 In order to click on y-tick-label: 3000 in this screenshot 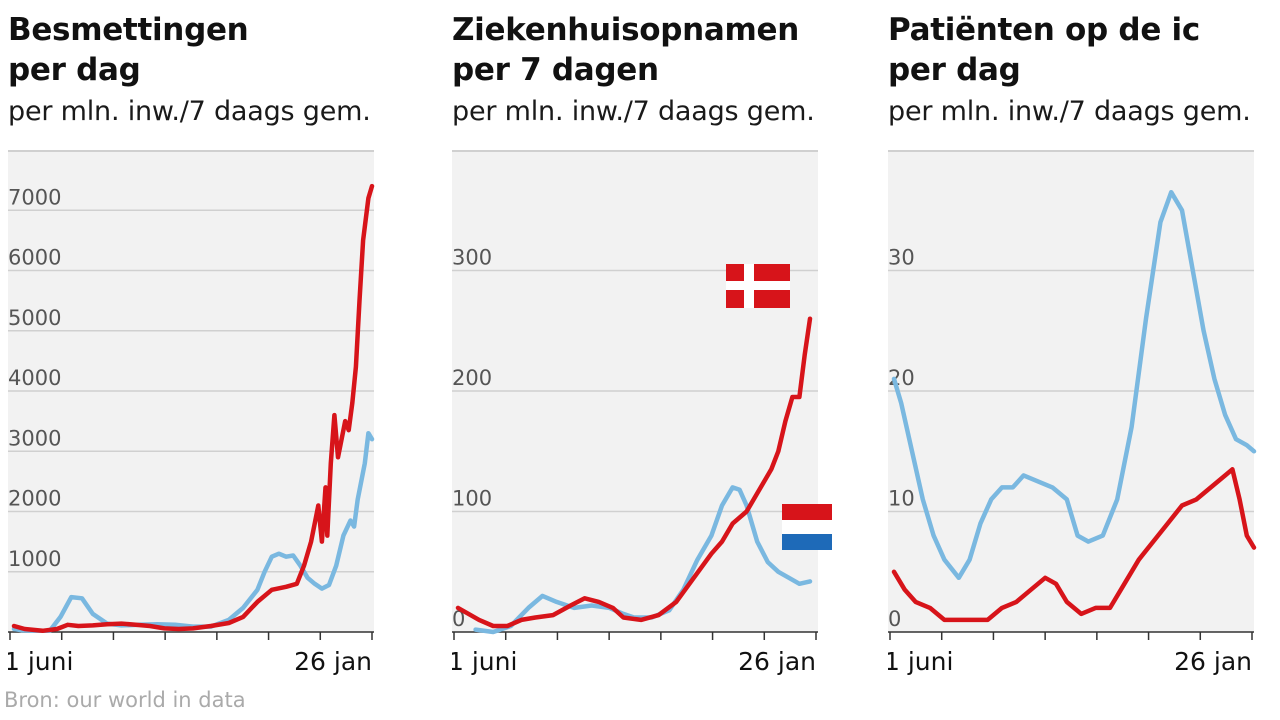, I will do `click(34, 438)`.